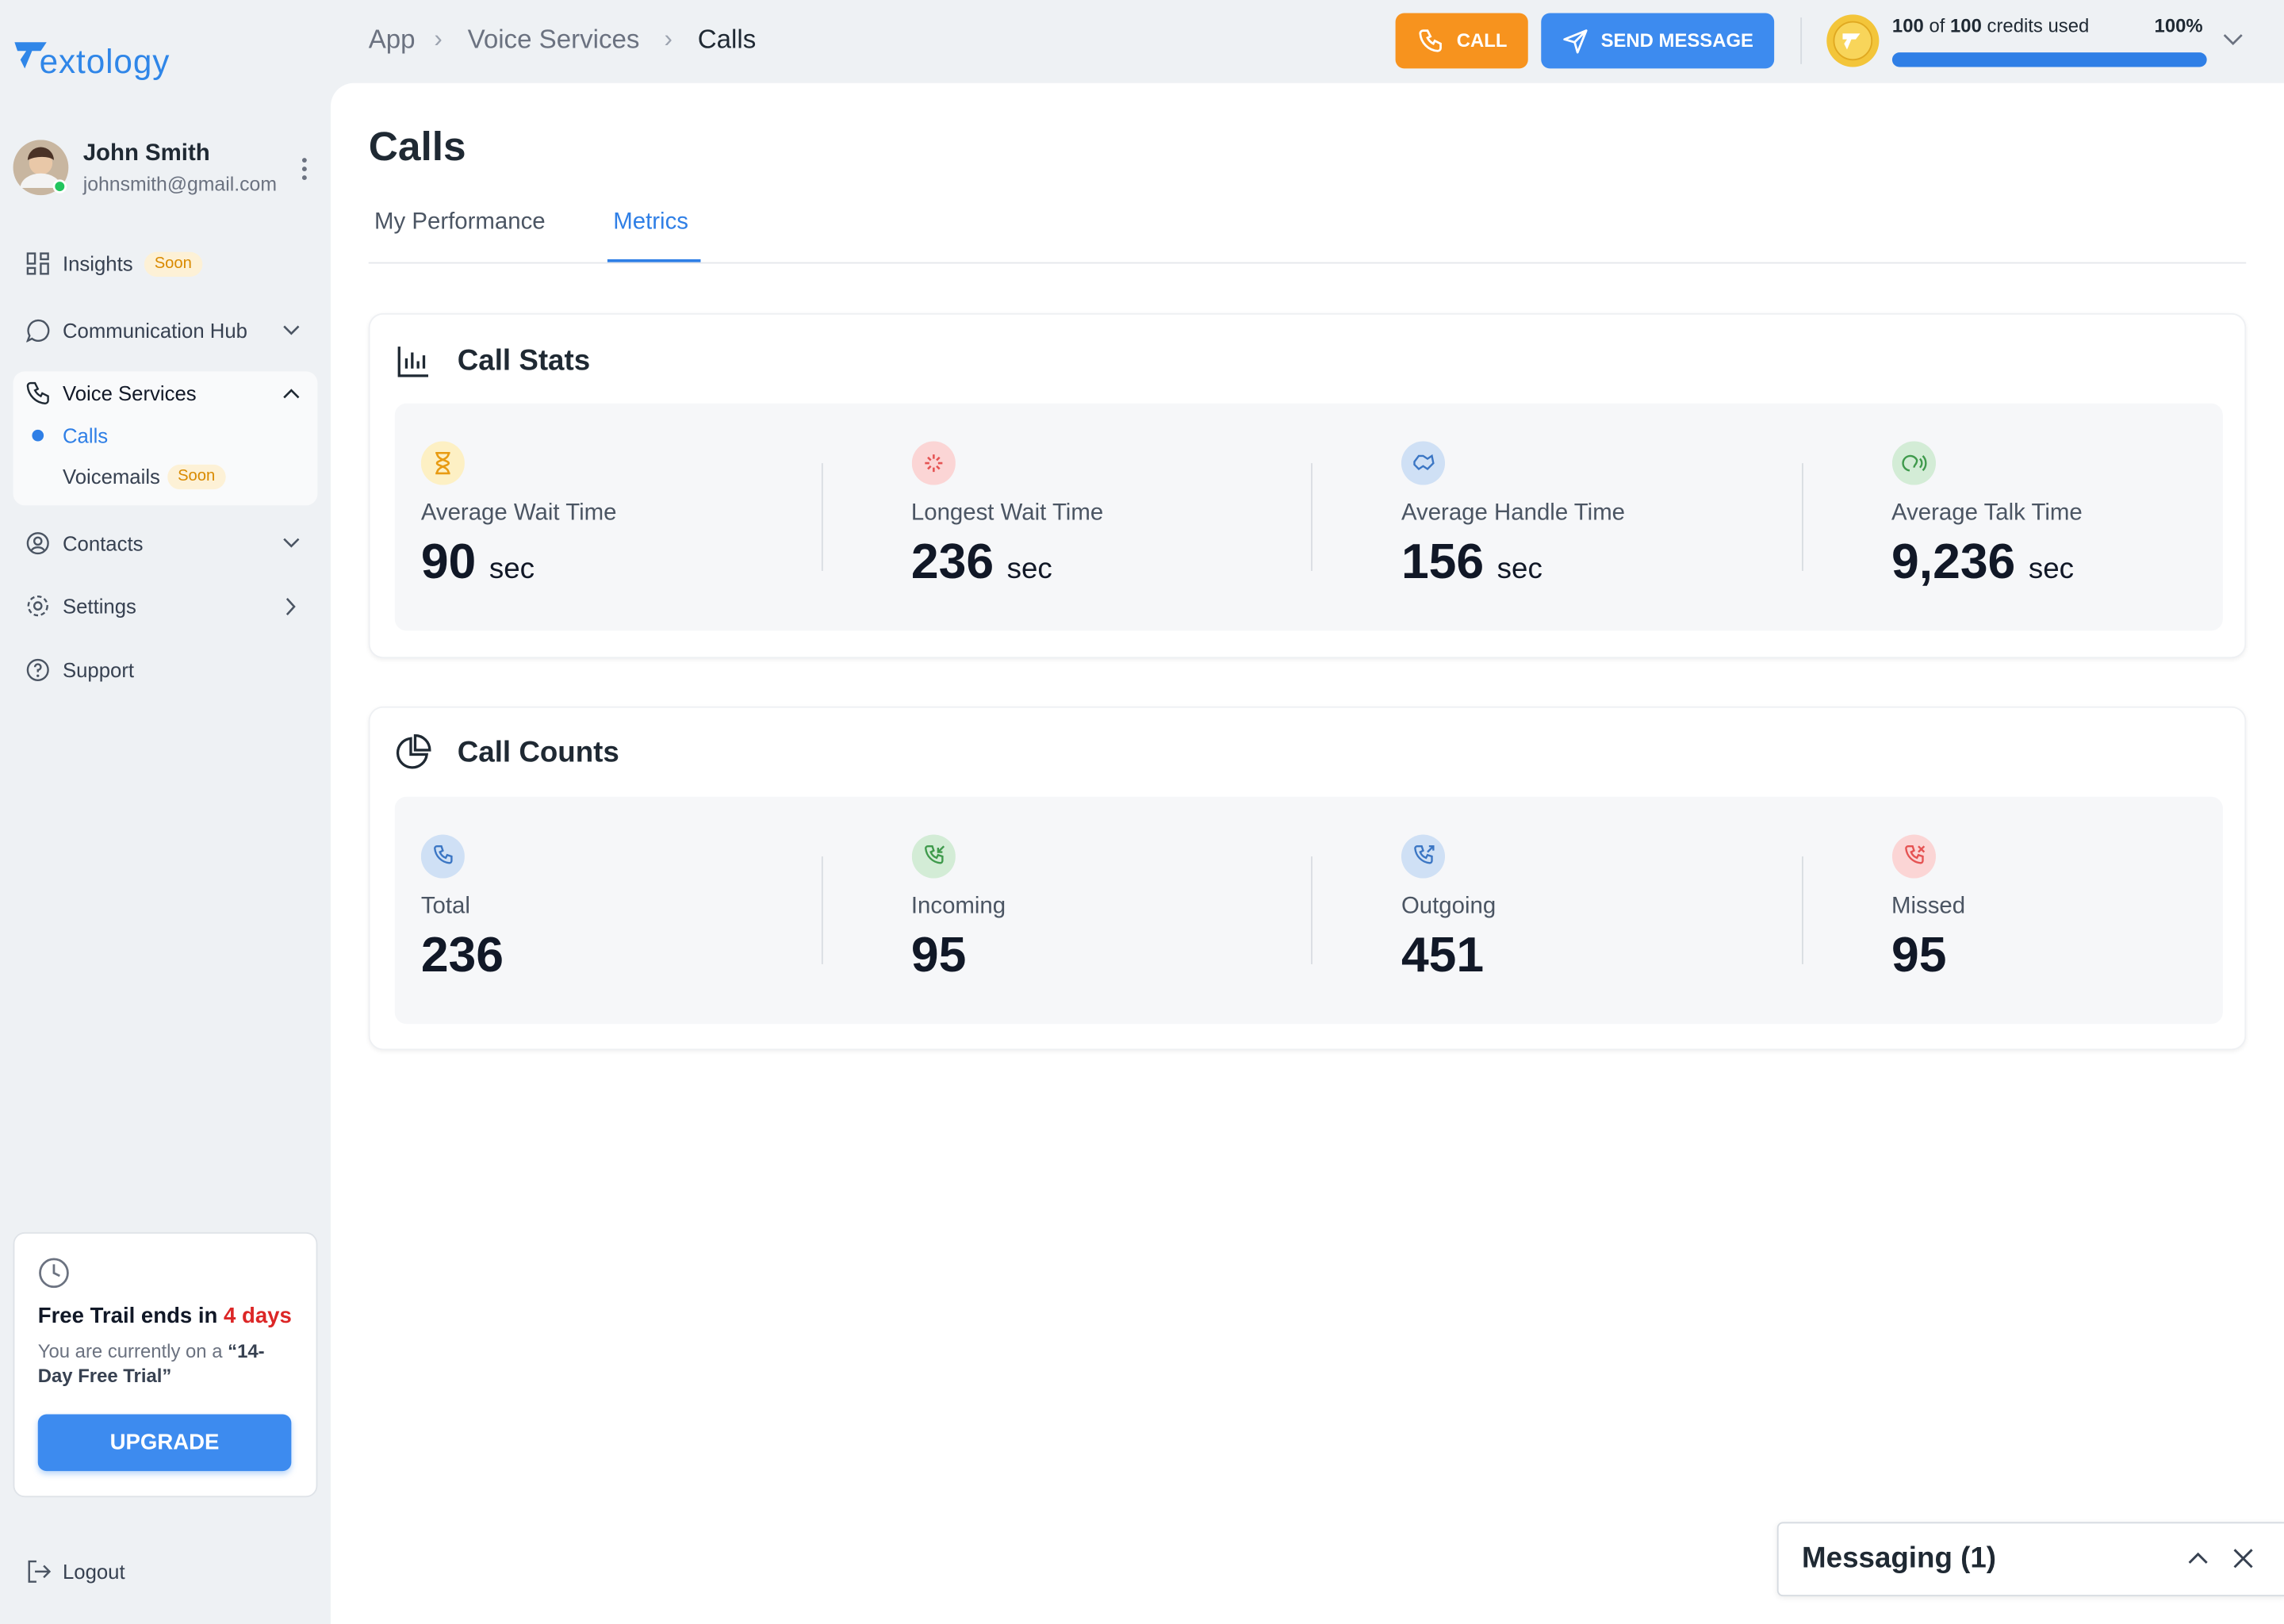 The height and width of the screenshot is (1624, 2284). What do you see at coordinates (2030, 1559) in the screenshot?
I see `messaging-widget: Messaging (1)` at bounding box center [2030, 1559].